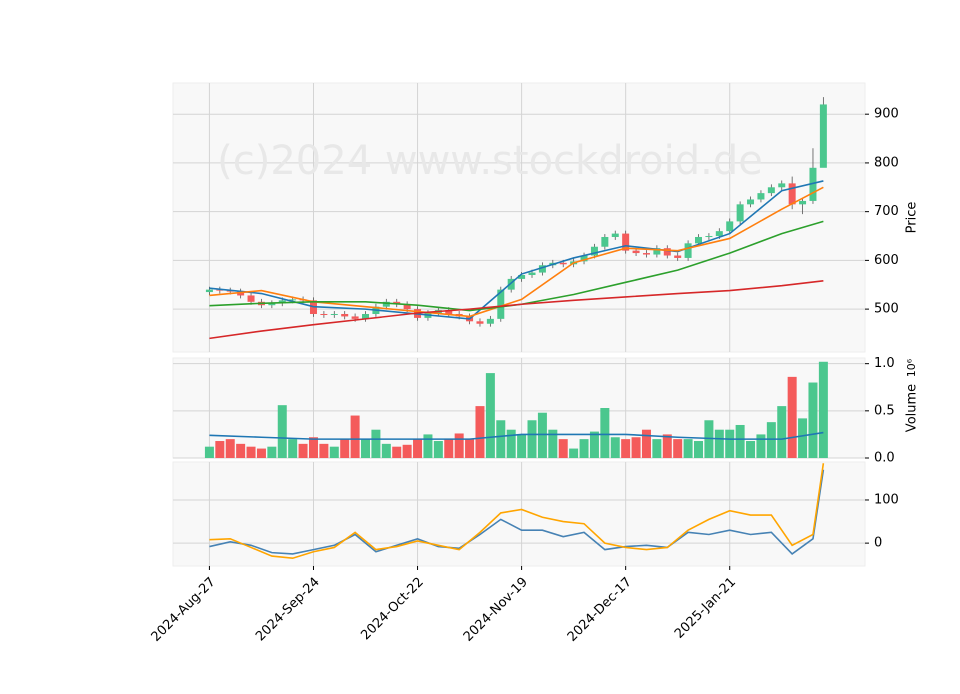 This screenshot has height=694, width=960. Describe the element at coordinates (911, 367) in the screenshot. I see `y-scale-label: 10⁶` at that location.